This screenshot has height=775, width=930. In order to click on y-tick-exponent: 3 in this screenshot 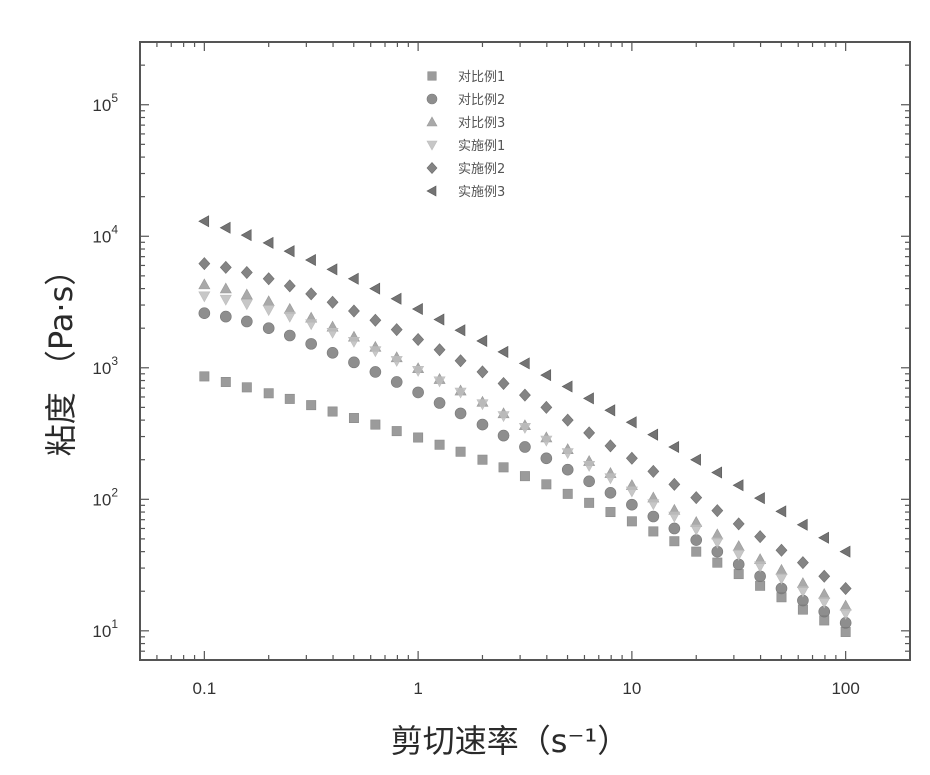, I will do `click(114, 361)`.